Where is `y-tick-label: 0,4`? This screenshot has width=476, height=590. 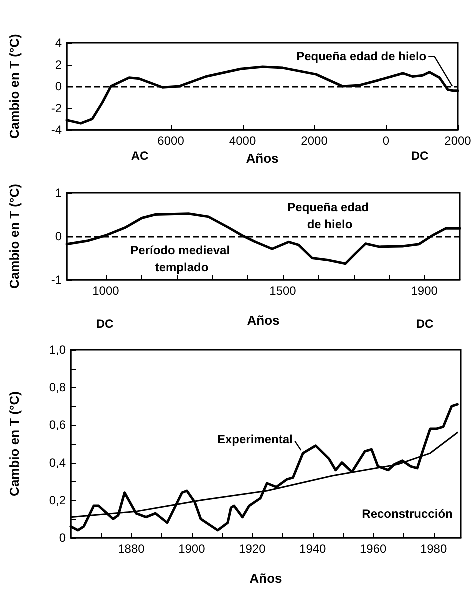
y-tick-label: 0,4 is located at coordinates (57, 463).